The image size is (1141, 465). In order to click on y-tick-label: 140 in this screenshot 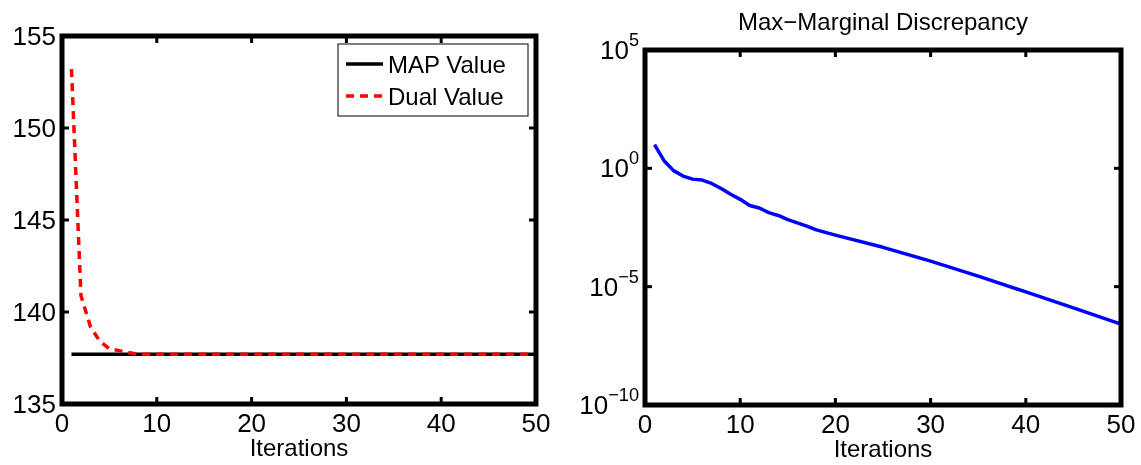, I will do `click(34, 312)`.